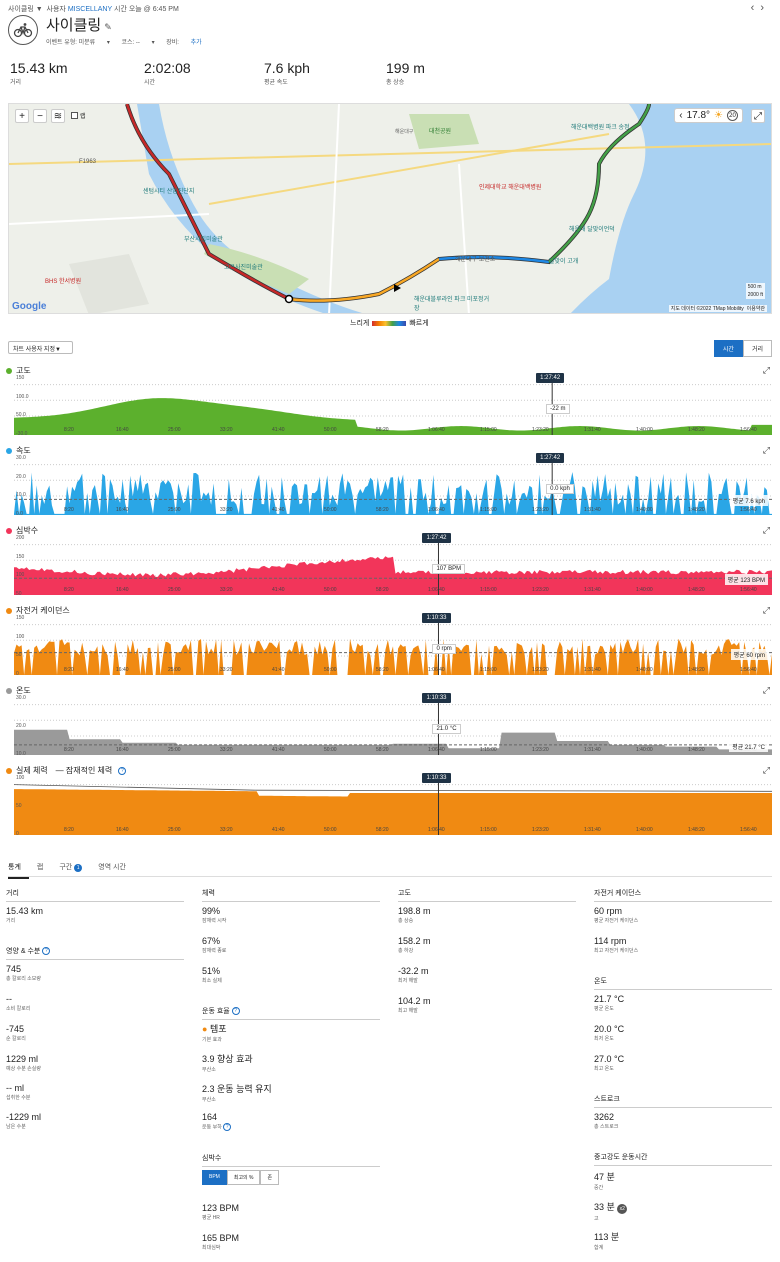 This screenshot has height=1262, width=780. I want to click on x-tick-label: 41:40, so click(278, 670).